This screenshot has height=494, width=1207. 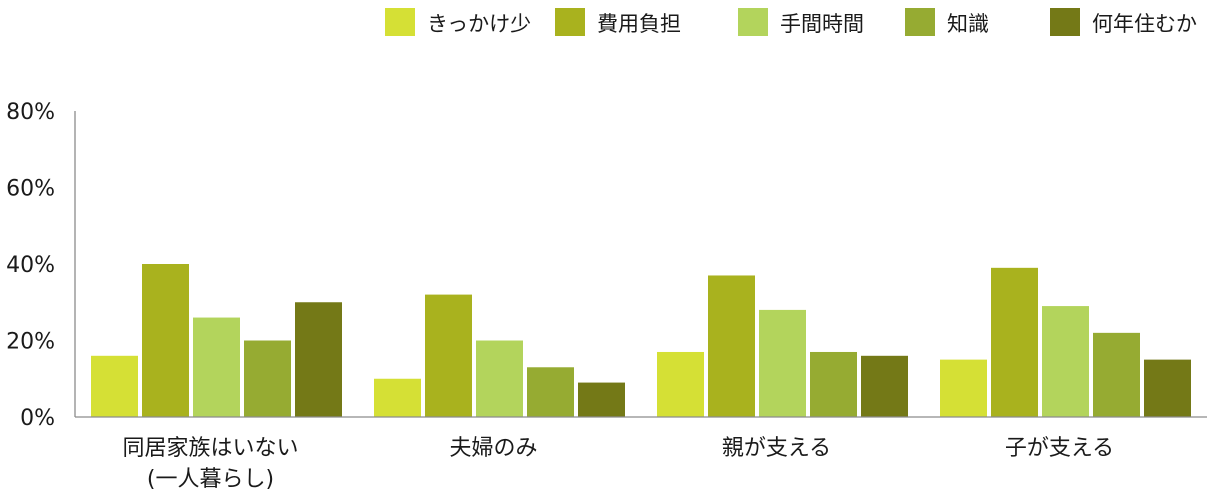 What do you see at coordinates (210, 448) in the screenshot?
I see `x-tick-label: 同居家族はいない` at bounding box center [210, 448].